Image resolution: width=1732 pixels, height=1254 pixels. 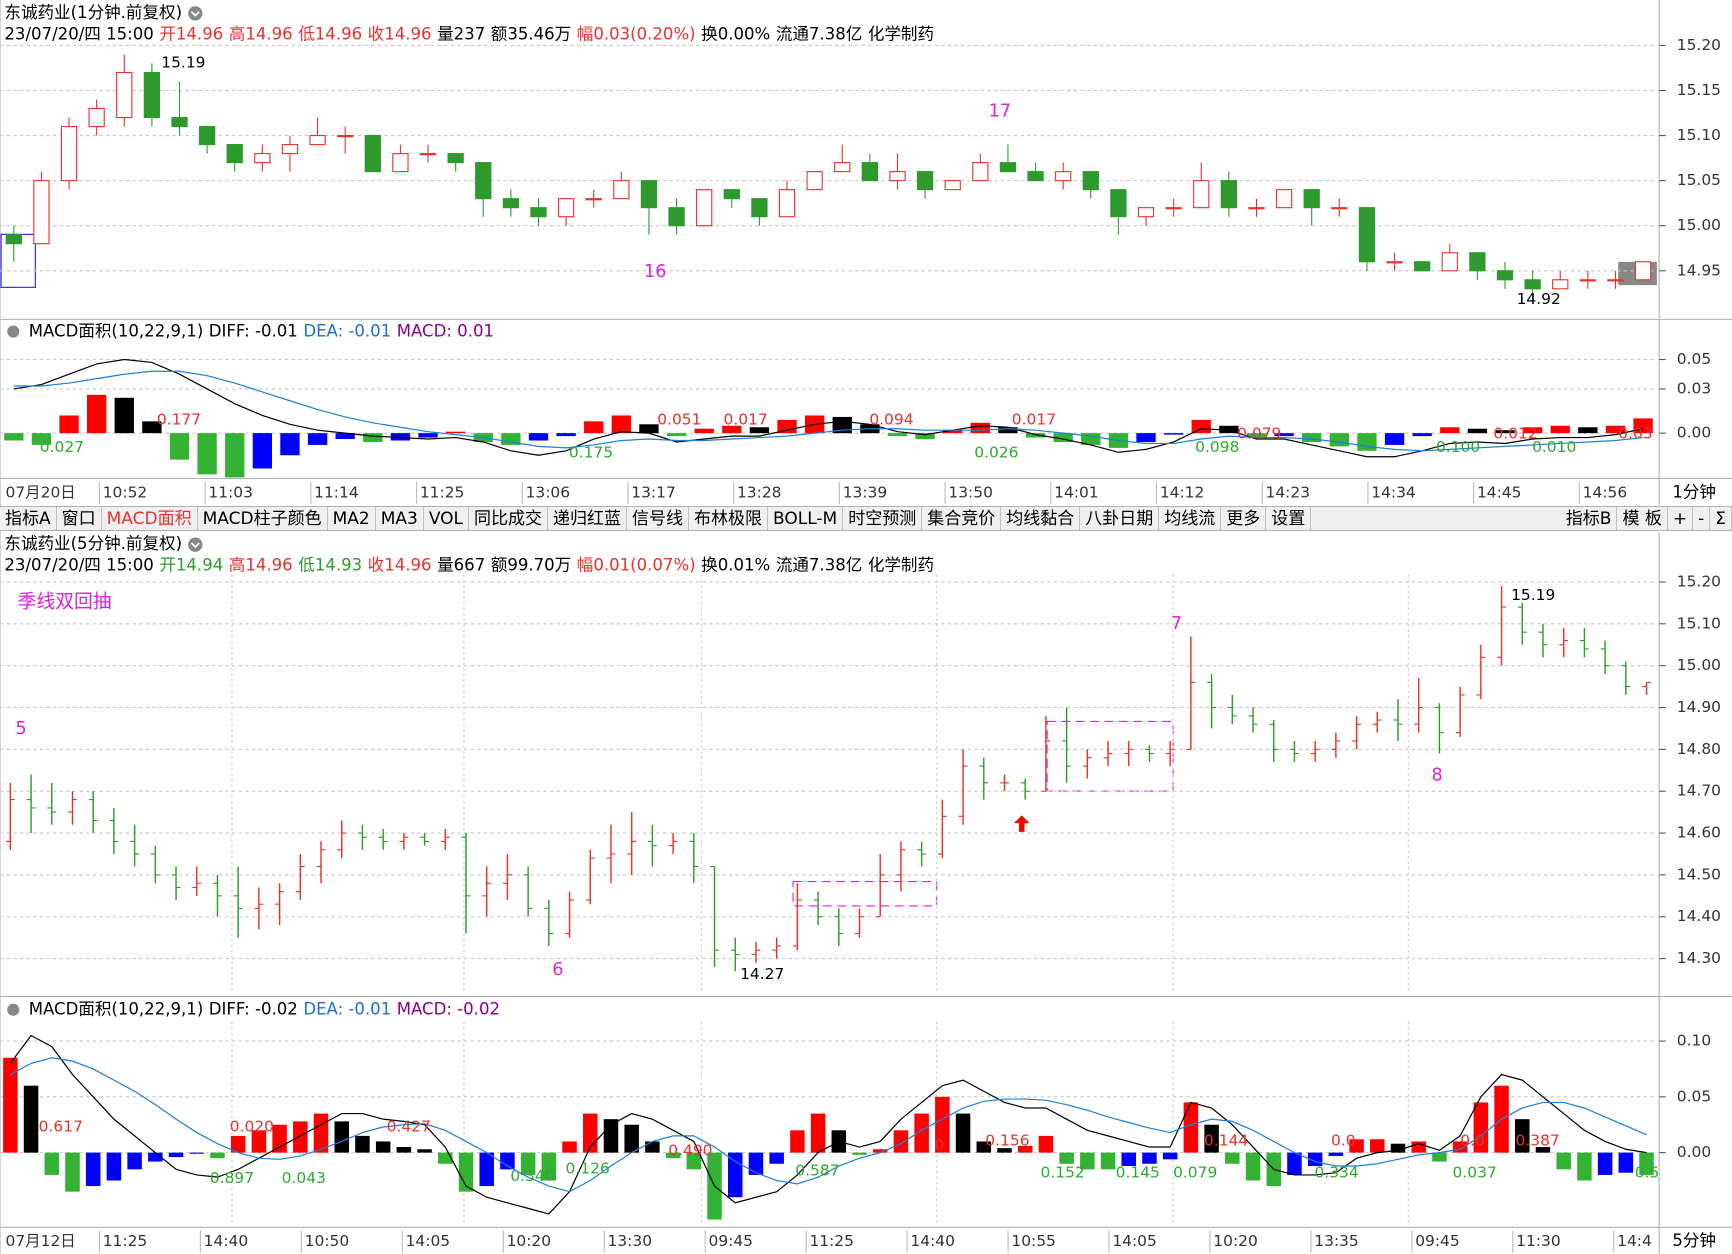 What do you see at coordinates (1120, 518) in the screenshot?
I see `toolbar-button: 八卦日期` at bounding box center [1120, 518].